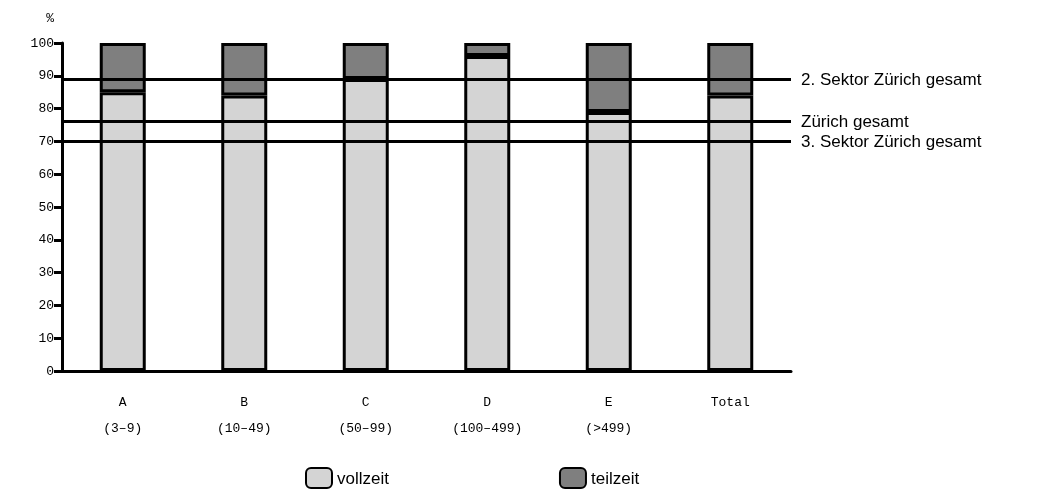  Describe the element at coordinates (363, 478) in the screenshot. I see `legend-label: vollzeit` at that location.